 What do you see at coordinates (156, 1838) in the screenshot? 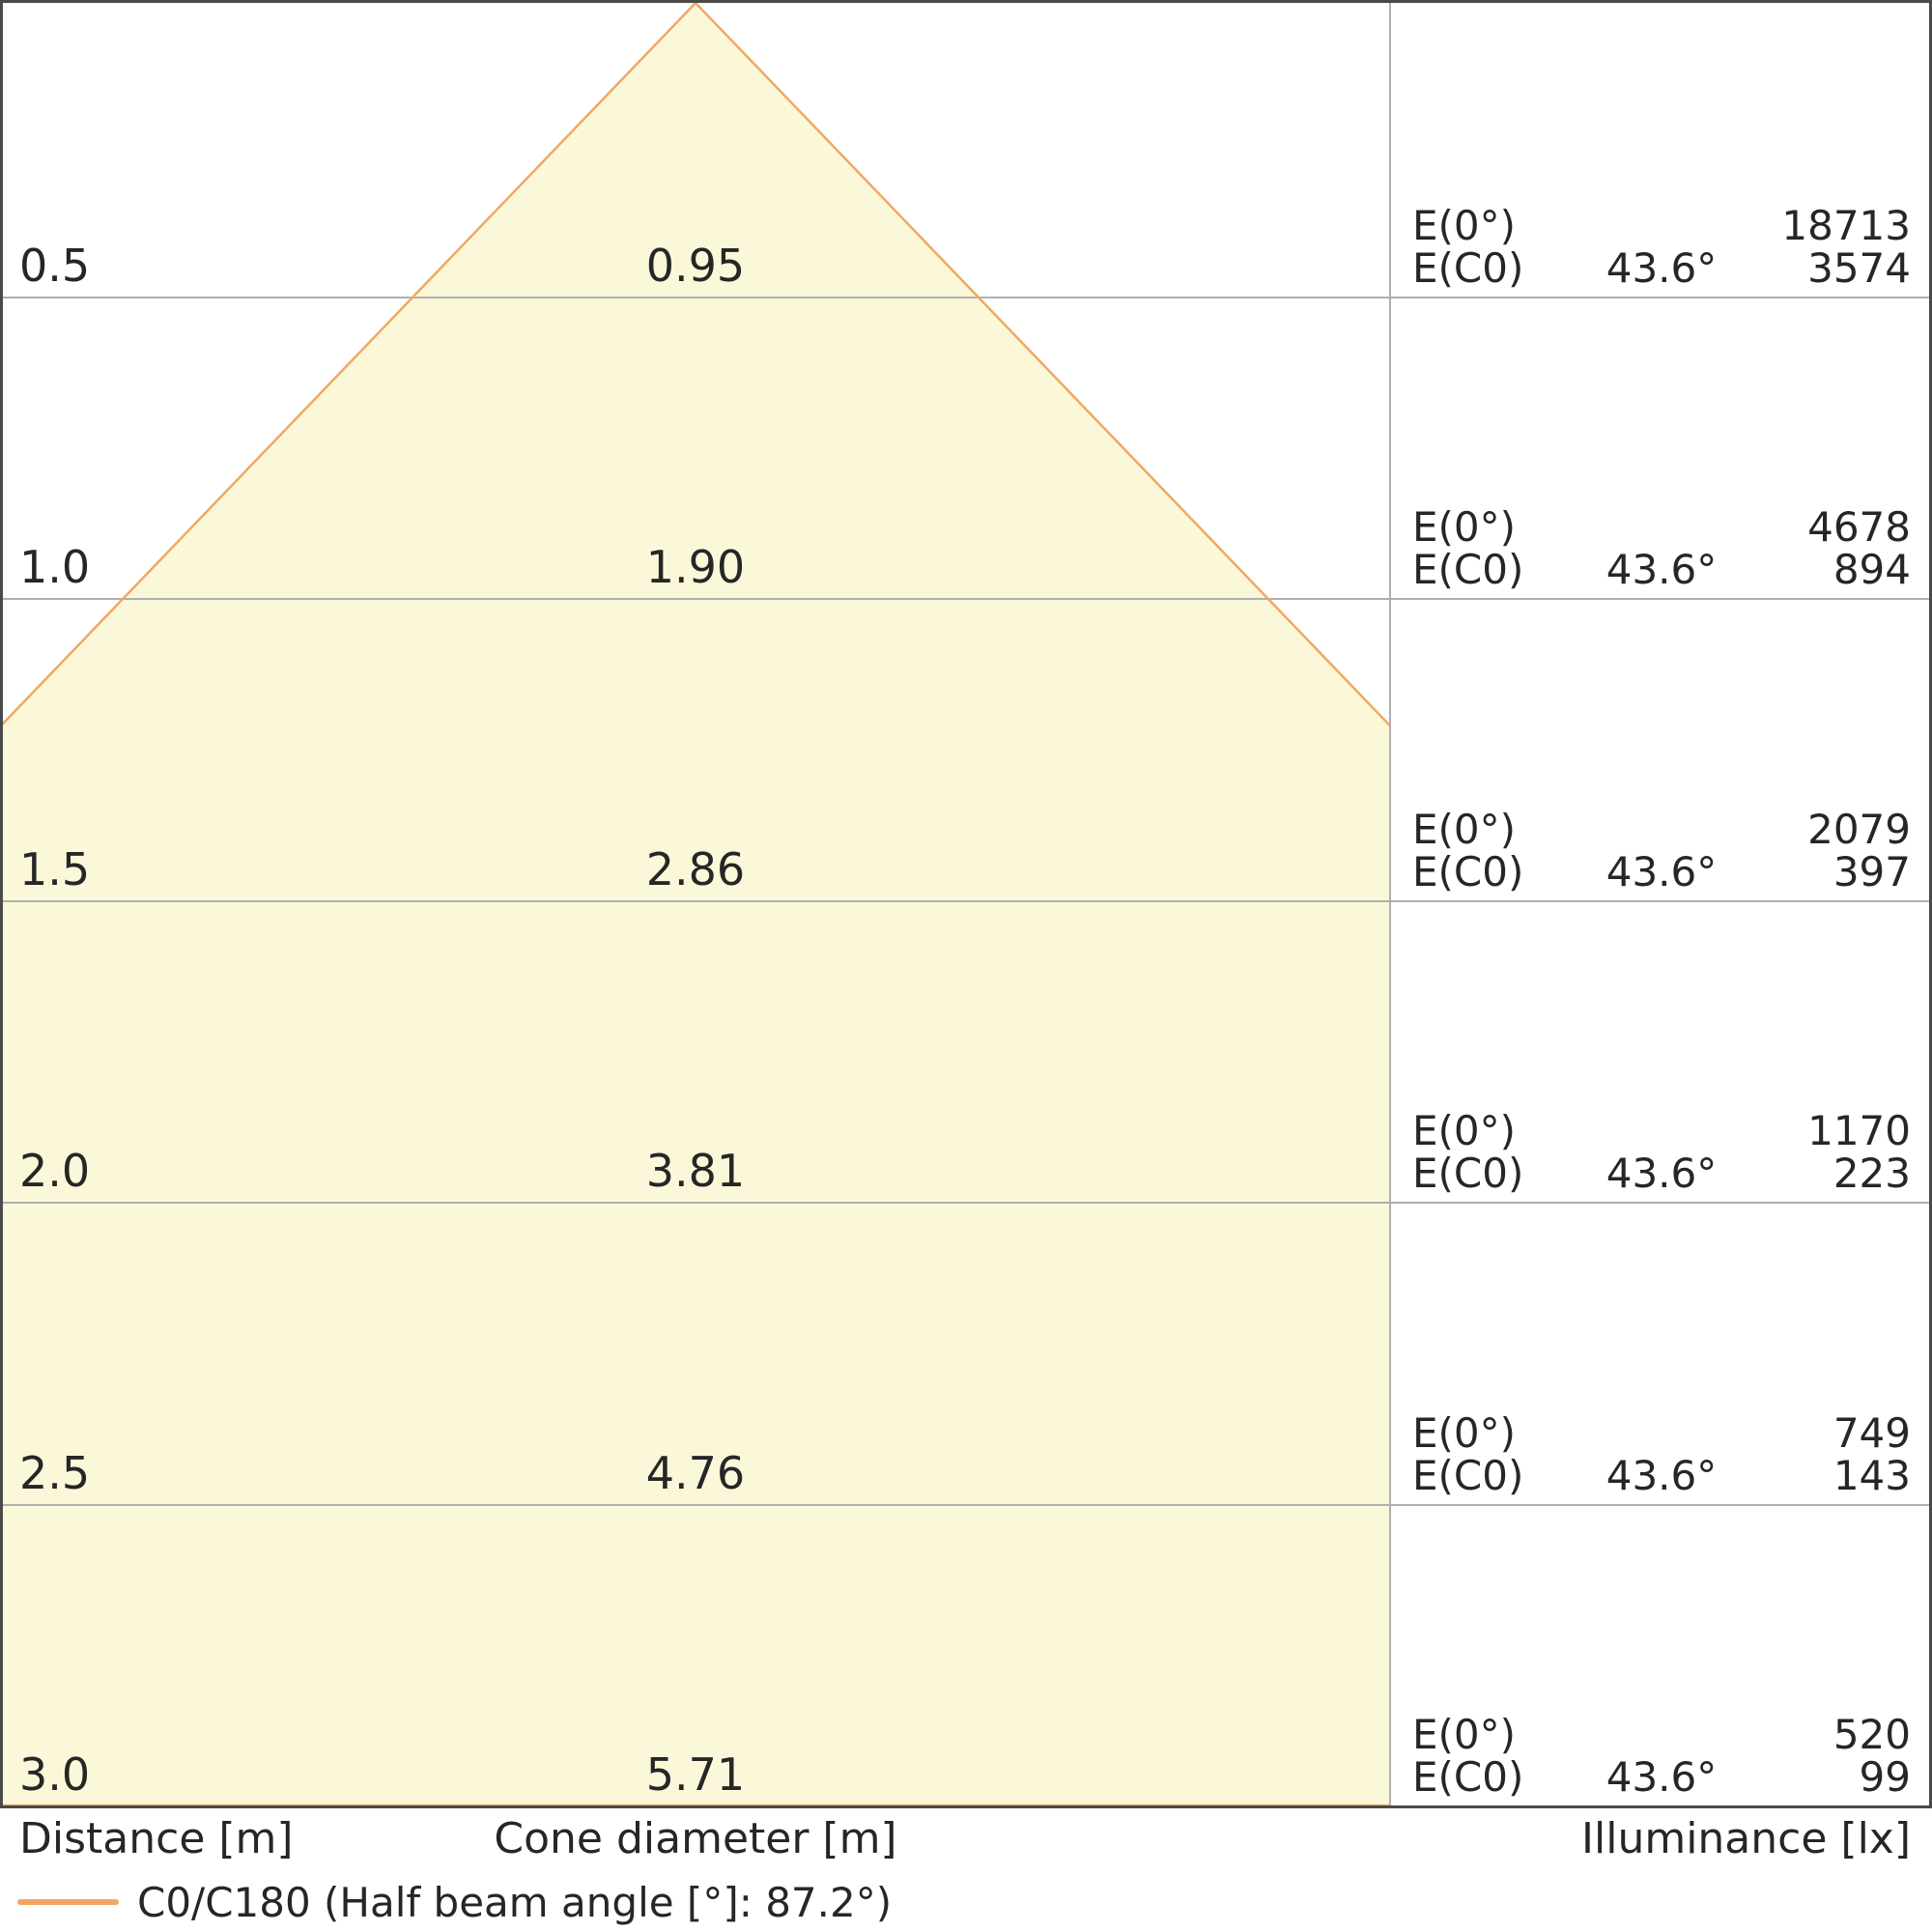
I see `distance-axis-label: Distance [m]` at bounding box center [156, 1838].